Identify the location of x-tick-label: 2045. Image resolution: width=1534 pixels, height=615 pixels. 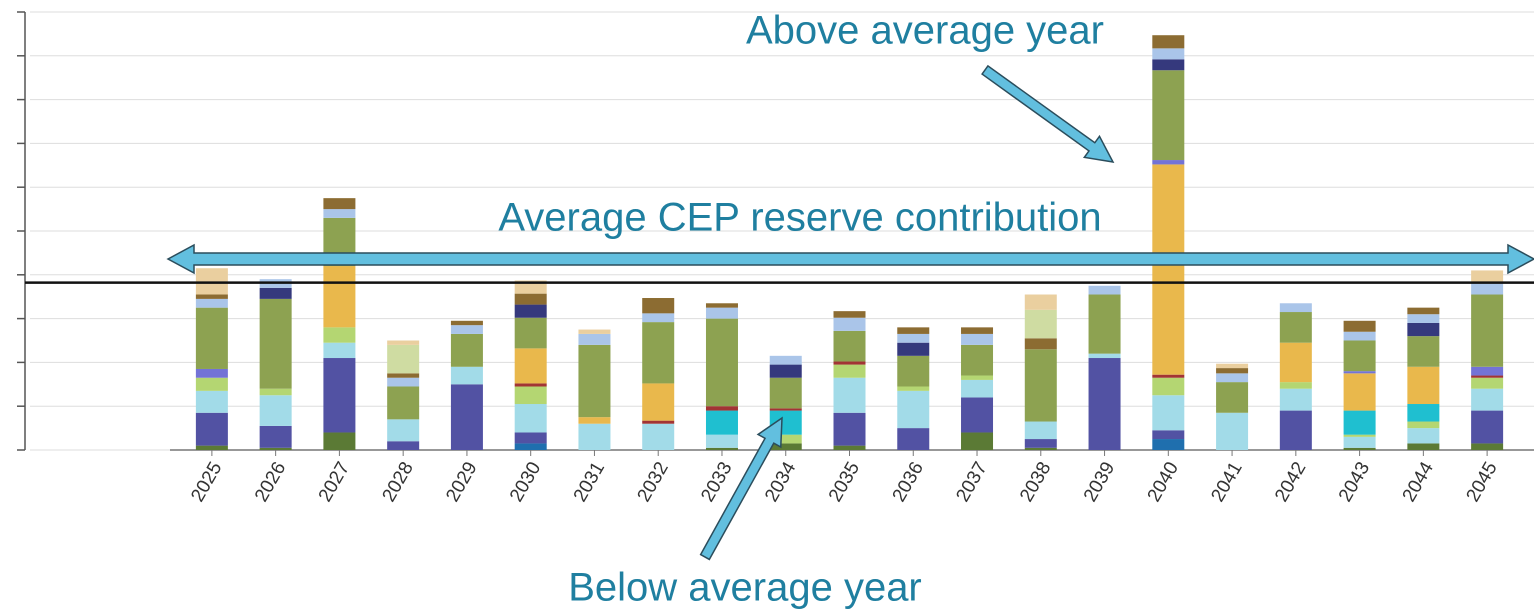
(1481, 482).